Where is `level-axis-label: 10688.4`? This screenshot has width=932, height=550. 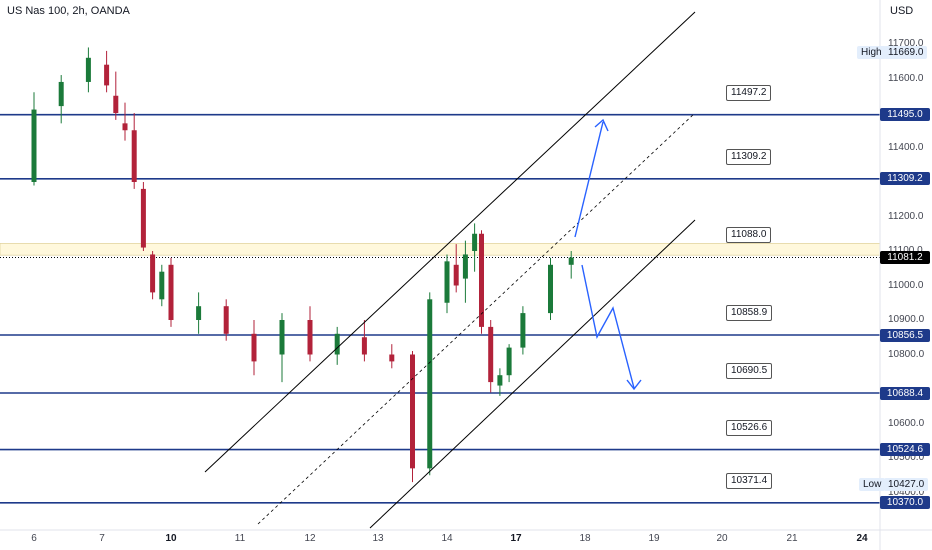
level-axis-label: 10688.4 is located at coordinates (905, 393).